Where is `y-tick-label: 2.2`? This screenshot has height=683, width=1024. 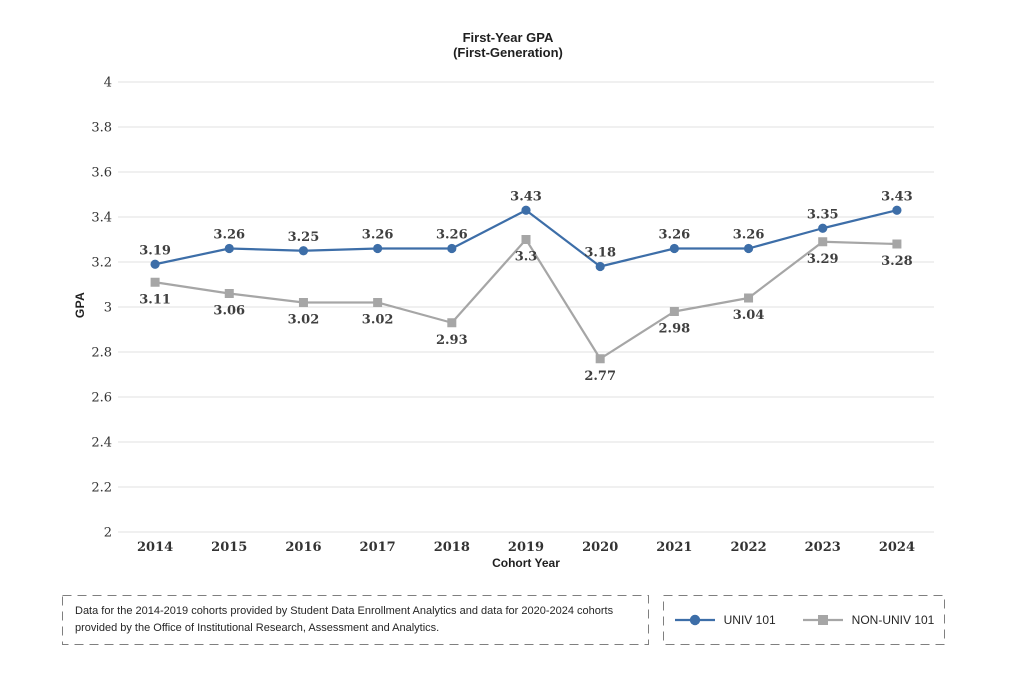 y-tick-label: 2.2 is located at coordinates (101, 488).